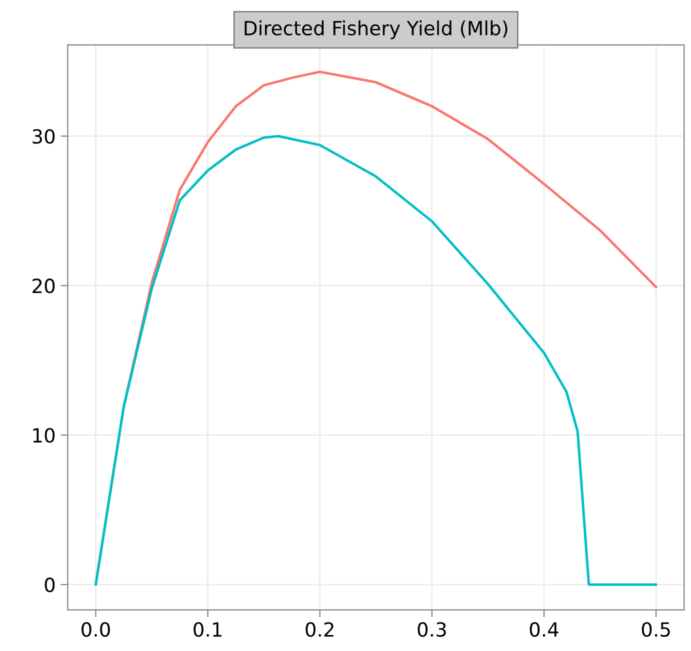  I want to click on chart-title: Directed Fishery Yield (Mlb), so click(376, 30).